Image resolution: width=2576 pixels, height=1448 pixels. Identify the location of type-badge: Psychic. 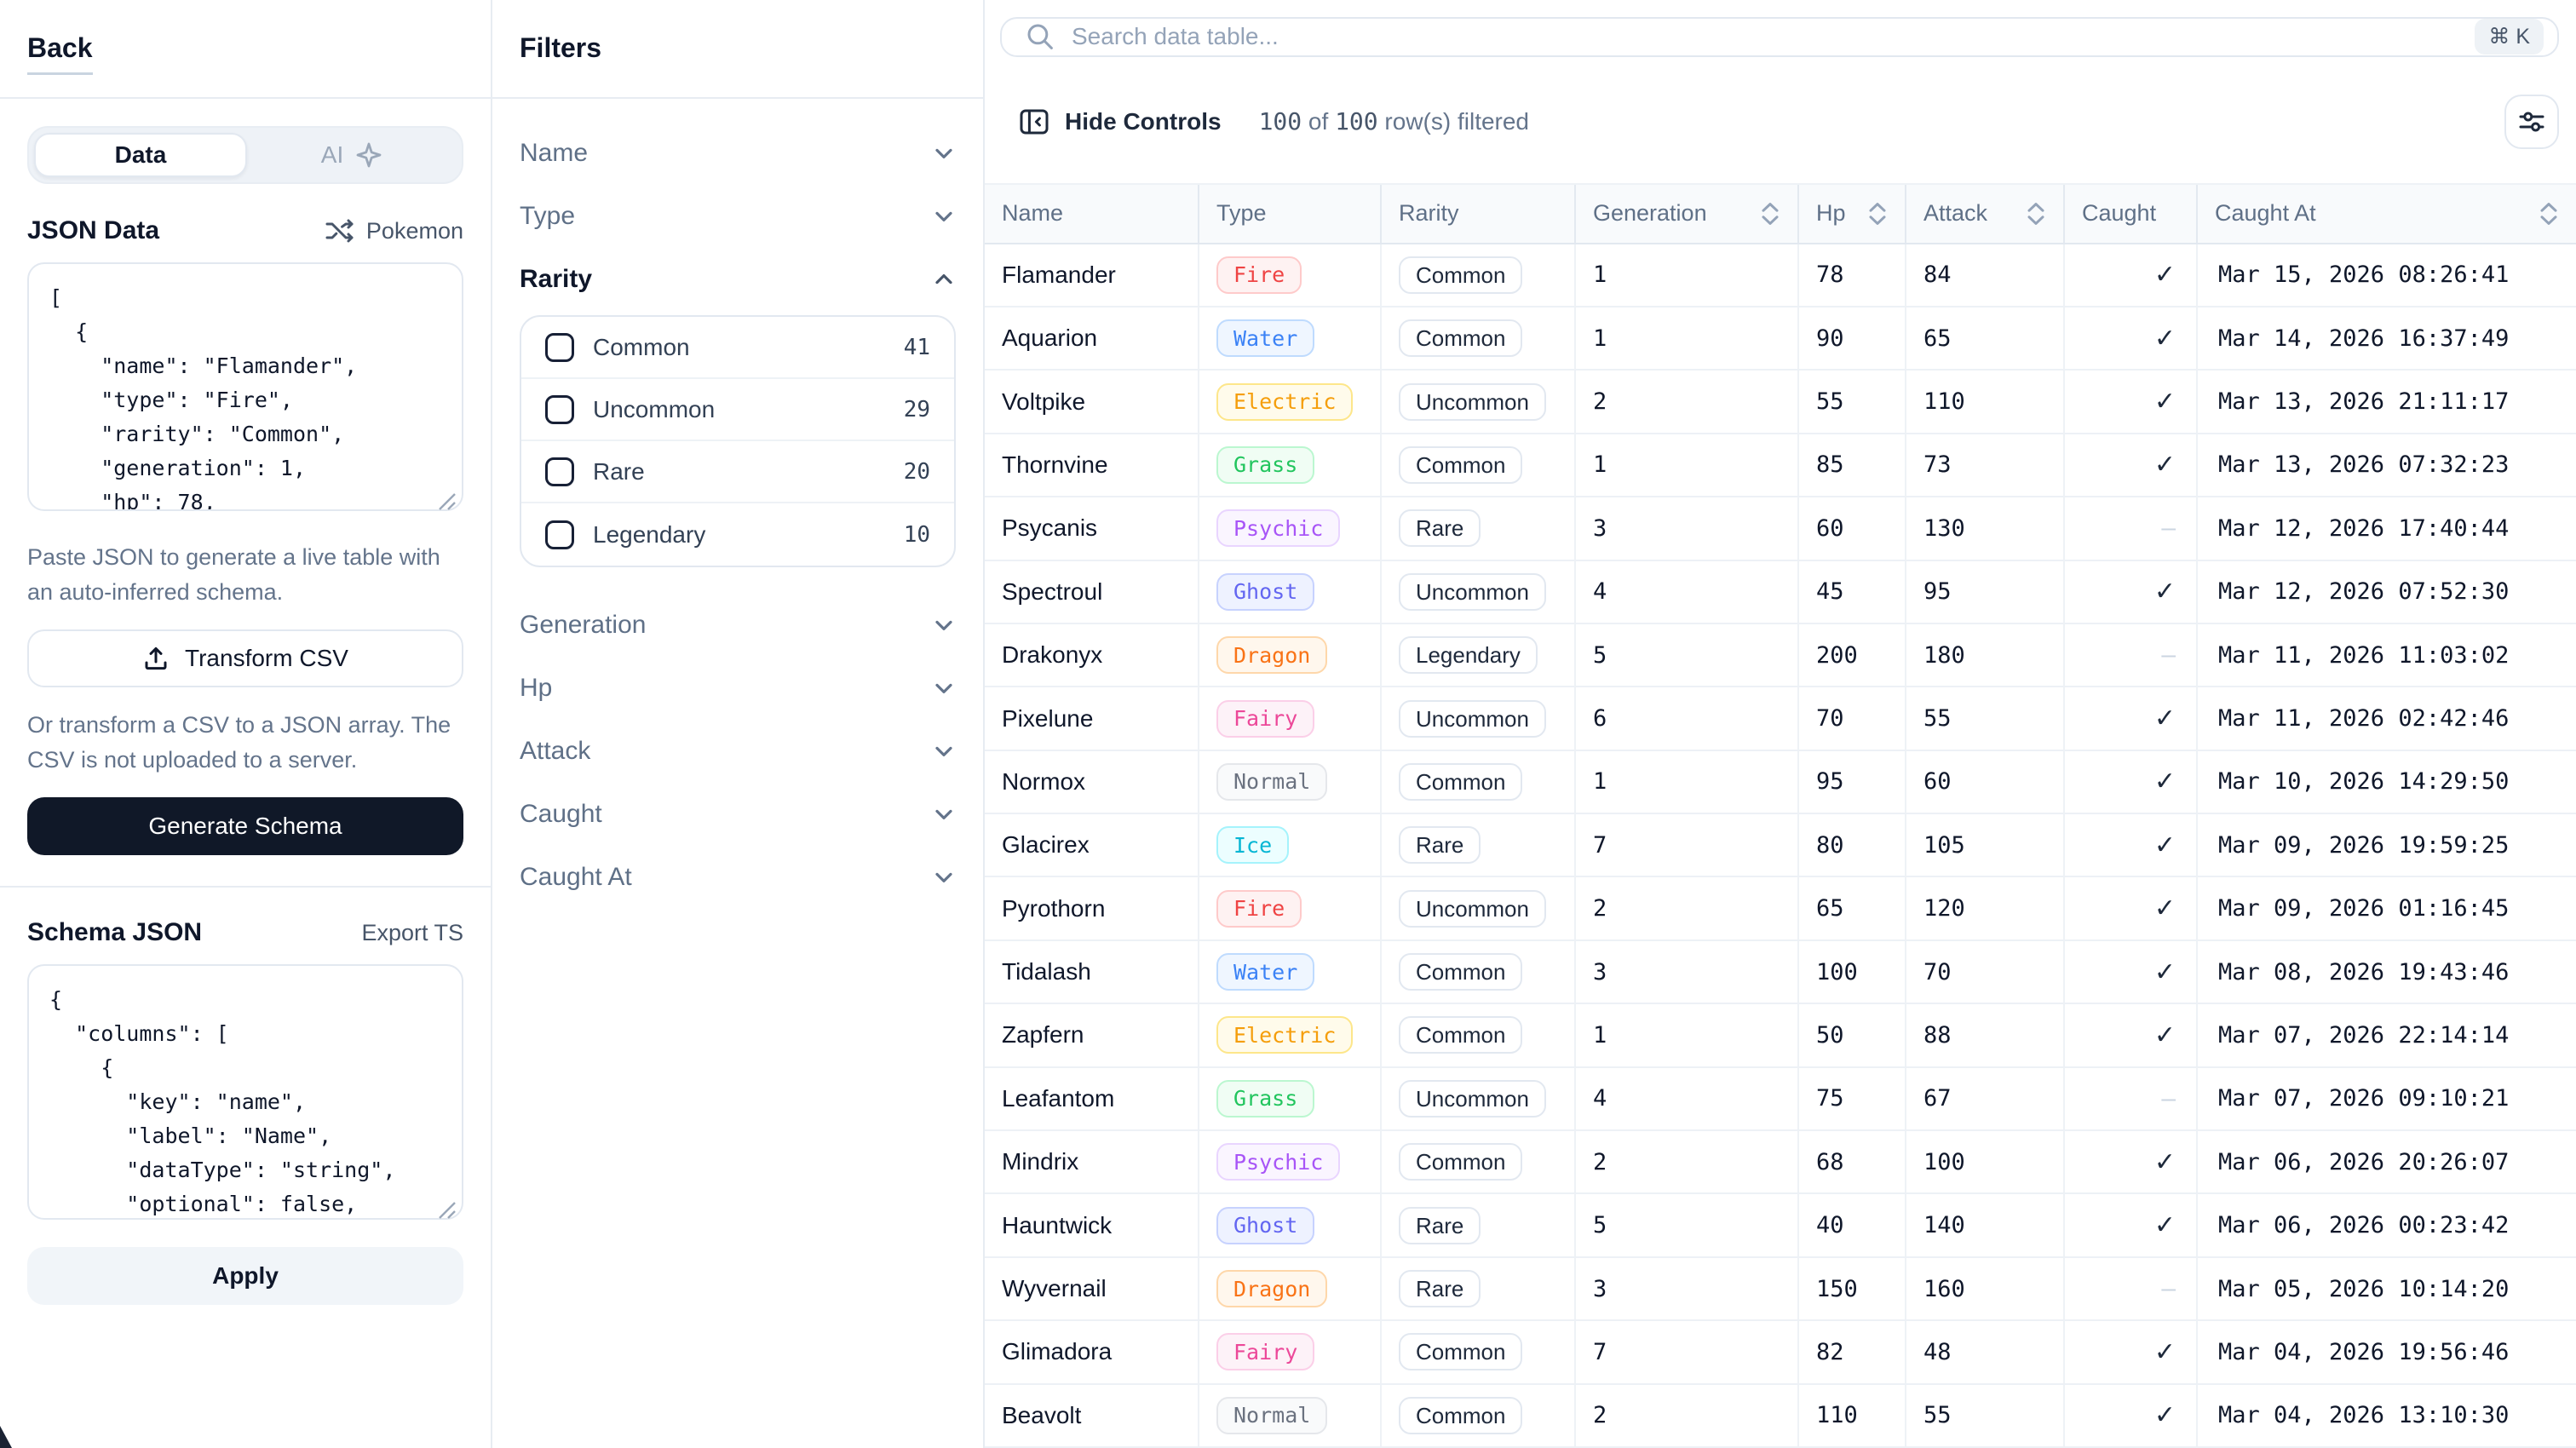
(1279, 1162).